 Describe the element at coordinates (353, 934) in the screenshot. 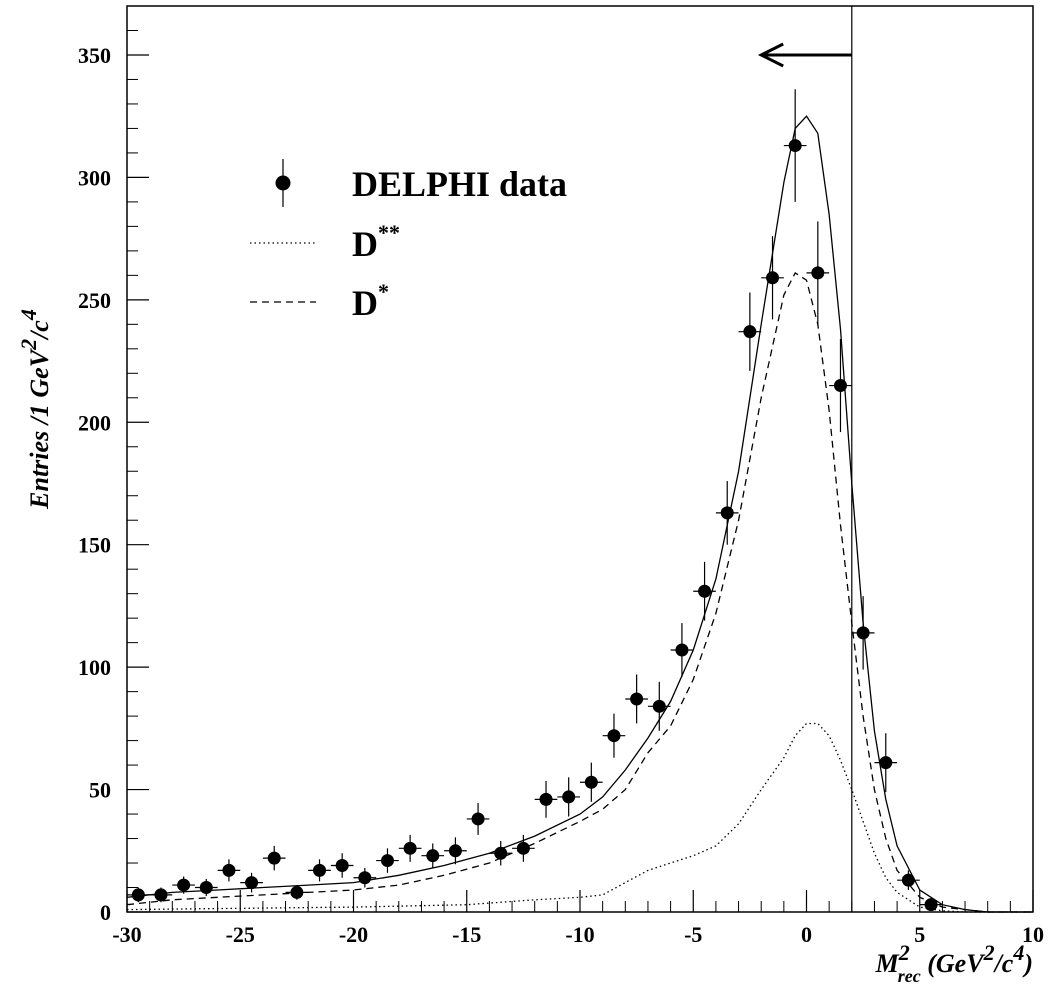

I see `x-tick-label: -20` at that location.